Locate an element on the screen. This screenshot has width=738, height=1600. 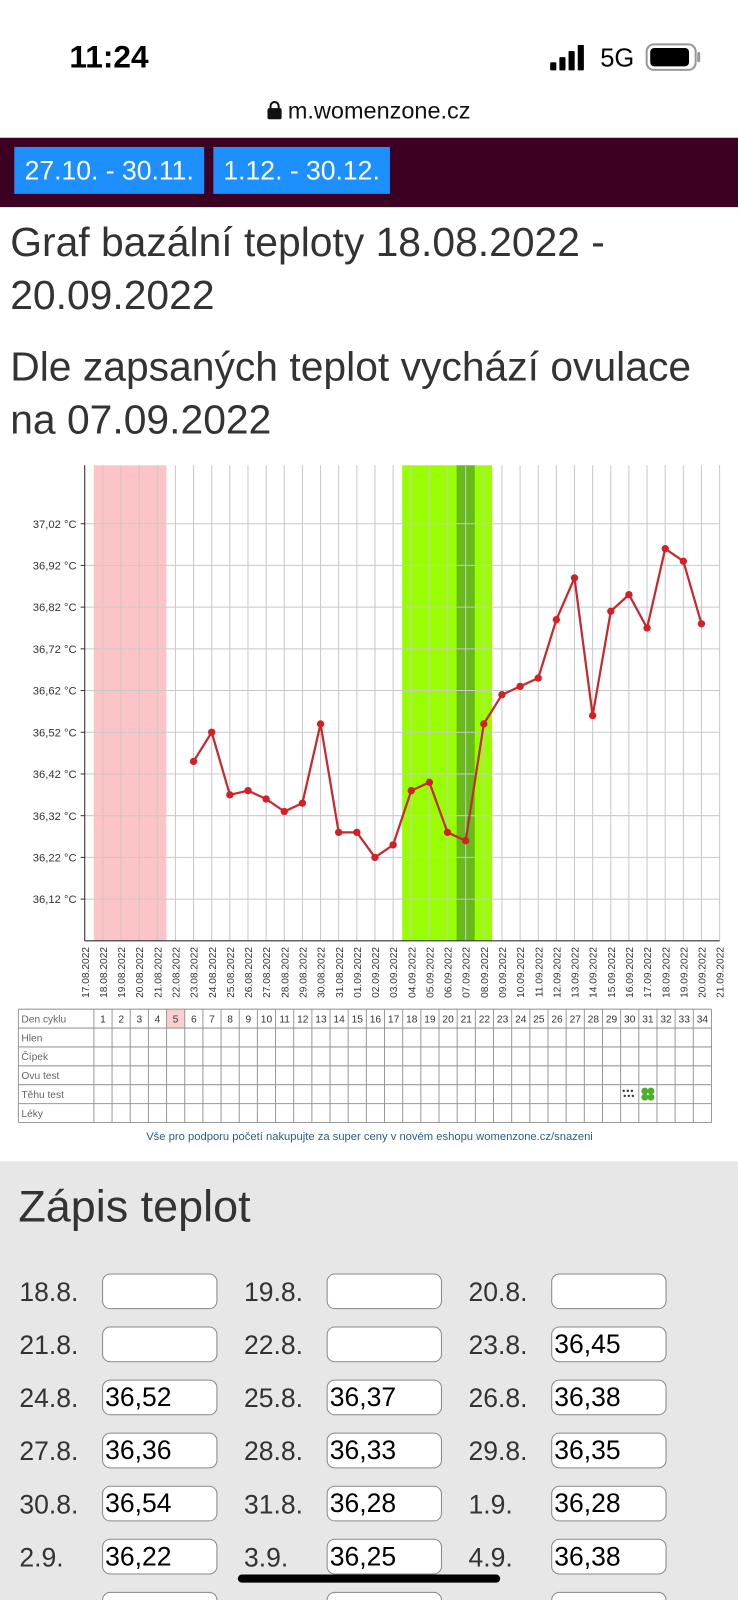
cycle-day: 15 is located at coordinates (358, 1019).